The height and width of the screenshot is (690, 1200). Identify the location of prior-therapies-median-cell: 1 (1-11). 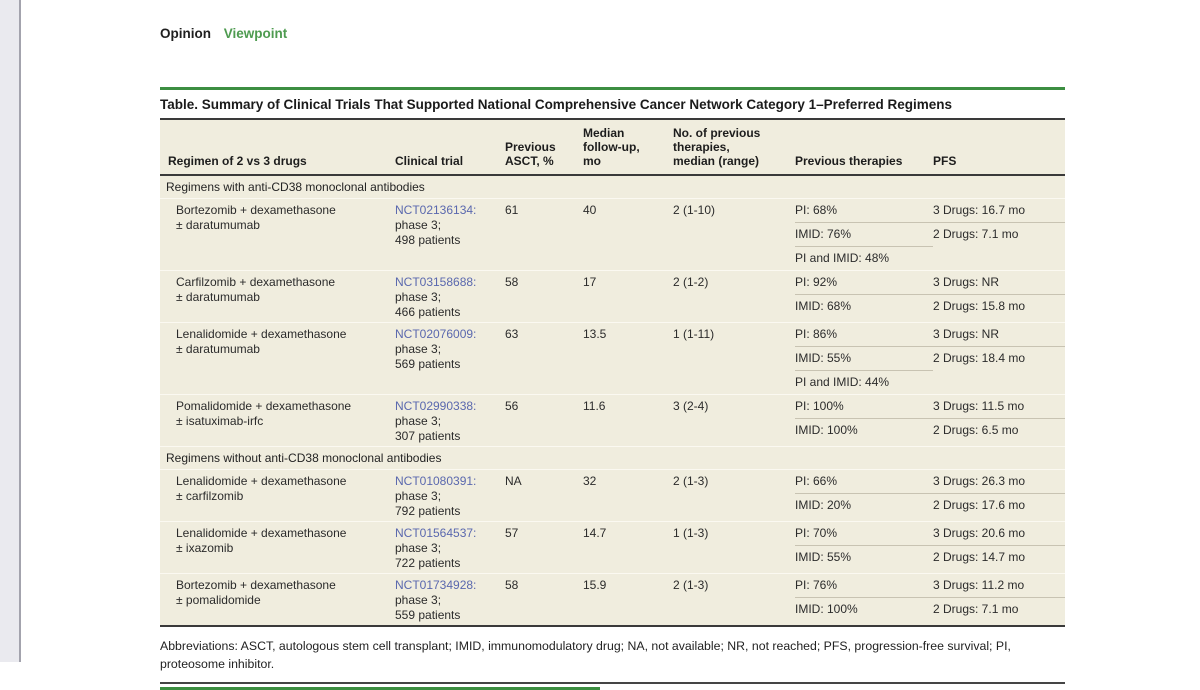
(694, 334).